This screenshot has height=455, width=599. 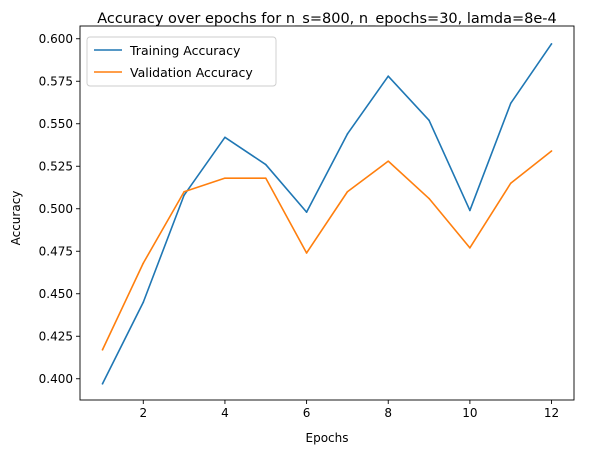 What do you see at coordinates (56, 81) in the screenshot?
I see `y-tick-label: 0.575` at bounding box center [56, 81].